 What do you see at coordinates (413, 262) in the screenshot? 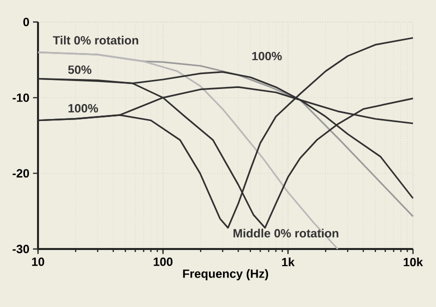
I see `x-tick-label: 10k` at bounding box center [413, 262].